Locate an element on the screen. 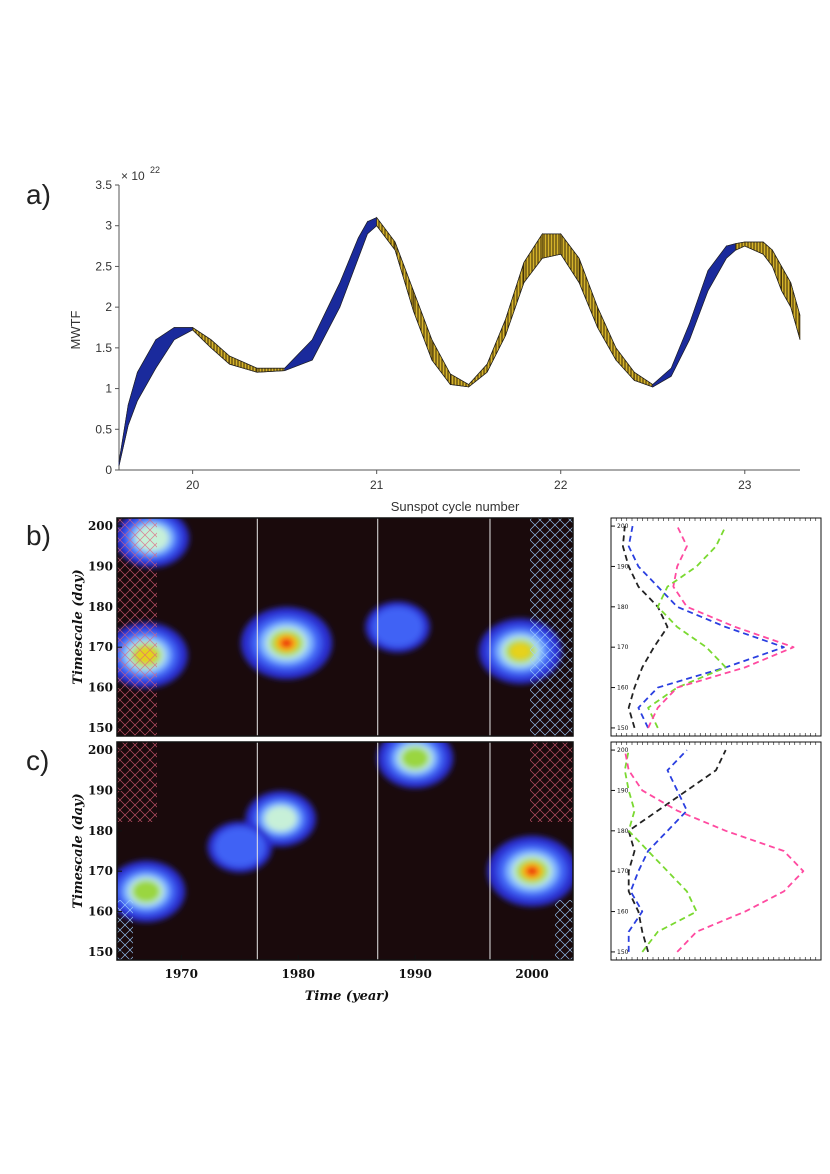 Image resolution: width=830 pixels, height=1174 pixels. chart-b-ylabel: Timescale (day) is located at coordinates (78, 626).